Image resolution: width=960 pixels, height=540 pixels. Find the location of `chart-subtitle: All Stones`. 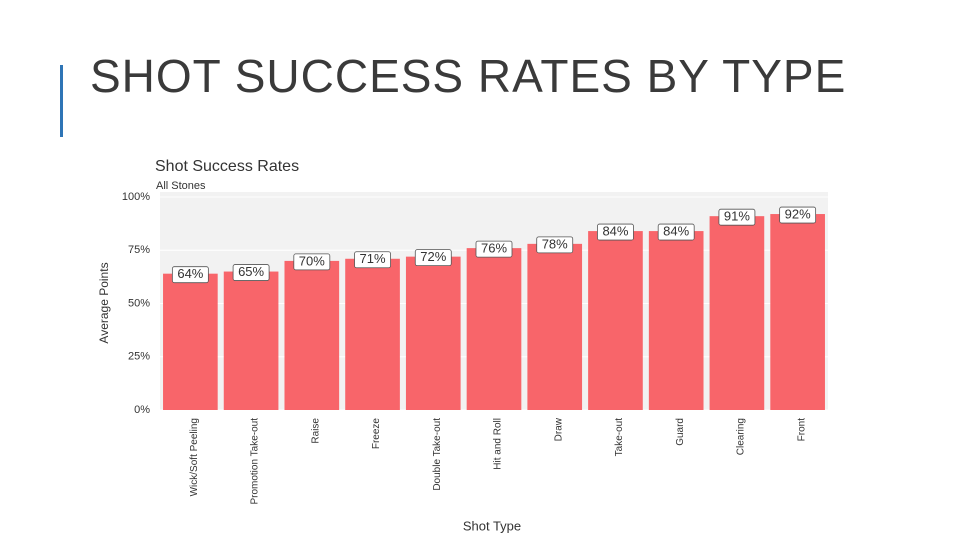

chart-subtitle: All Stones is located at coordinates (181, 186).